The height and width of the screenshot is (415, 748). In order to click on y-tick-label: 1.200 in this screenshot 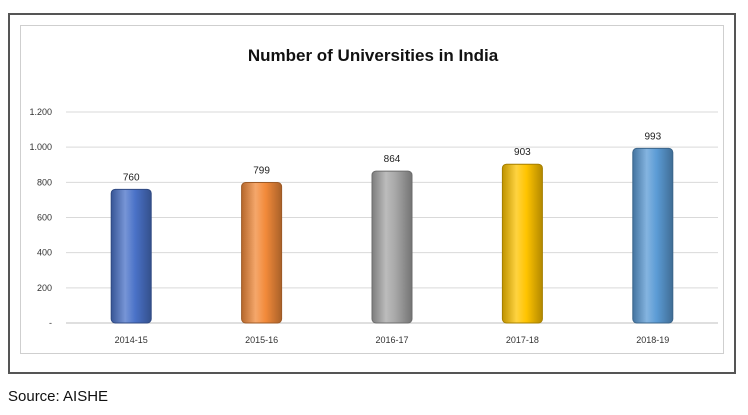, I will do `click(40, 112)`.